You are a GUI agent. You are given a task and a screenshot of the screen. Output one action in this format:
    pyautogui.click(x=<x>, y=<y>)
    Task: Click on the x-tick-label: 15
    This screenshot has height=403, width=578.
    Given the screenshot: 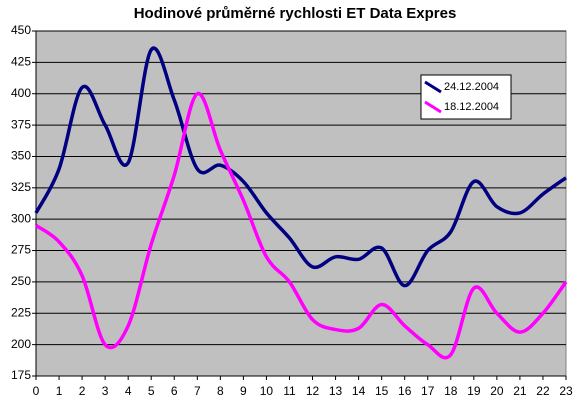 What is the action you would take?
    pyautogui.click(x=382, y=391)
    